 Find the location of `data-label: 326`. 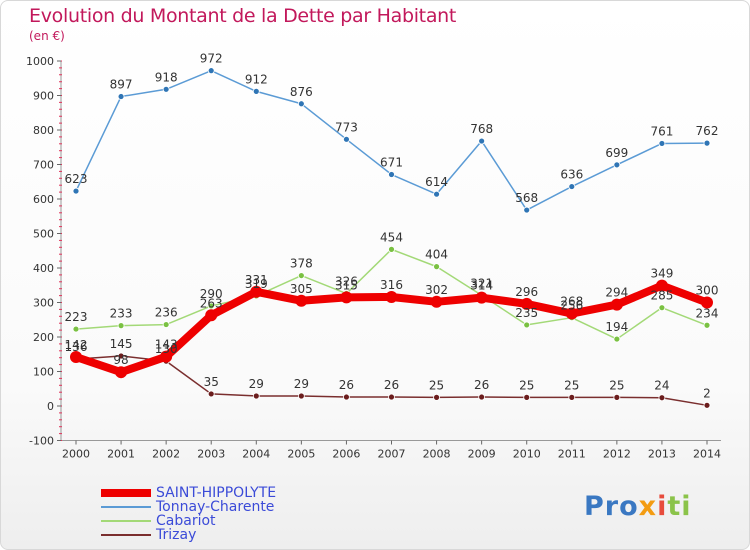

data-label: 326 is located at coordinates (346, 282).